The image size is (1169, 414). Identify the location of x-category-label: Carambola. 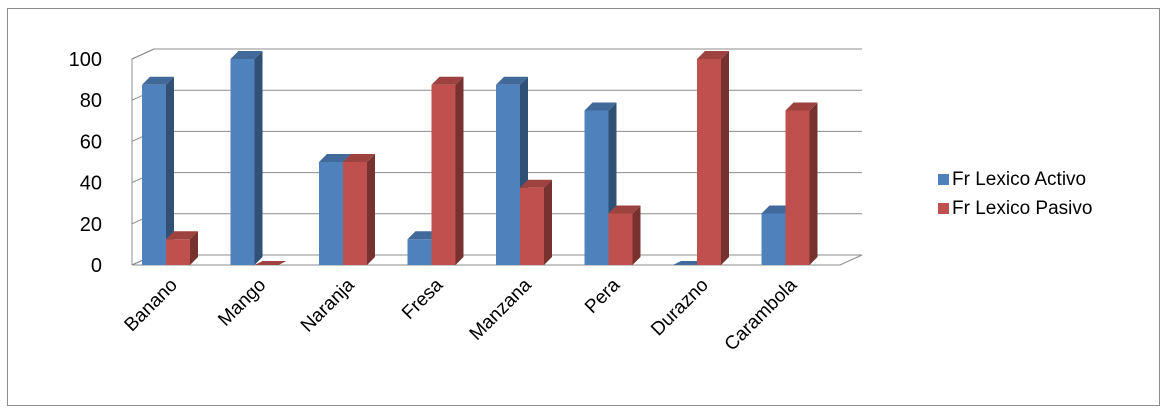
(761, 314).